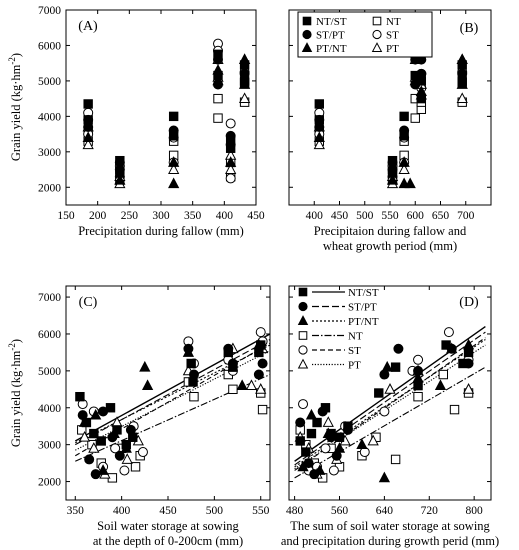 The height and width of the screenshot is (550, 519). I want to click on x-tick-label: 600, so click(416, 216).